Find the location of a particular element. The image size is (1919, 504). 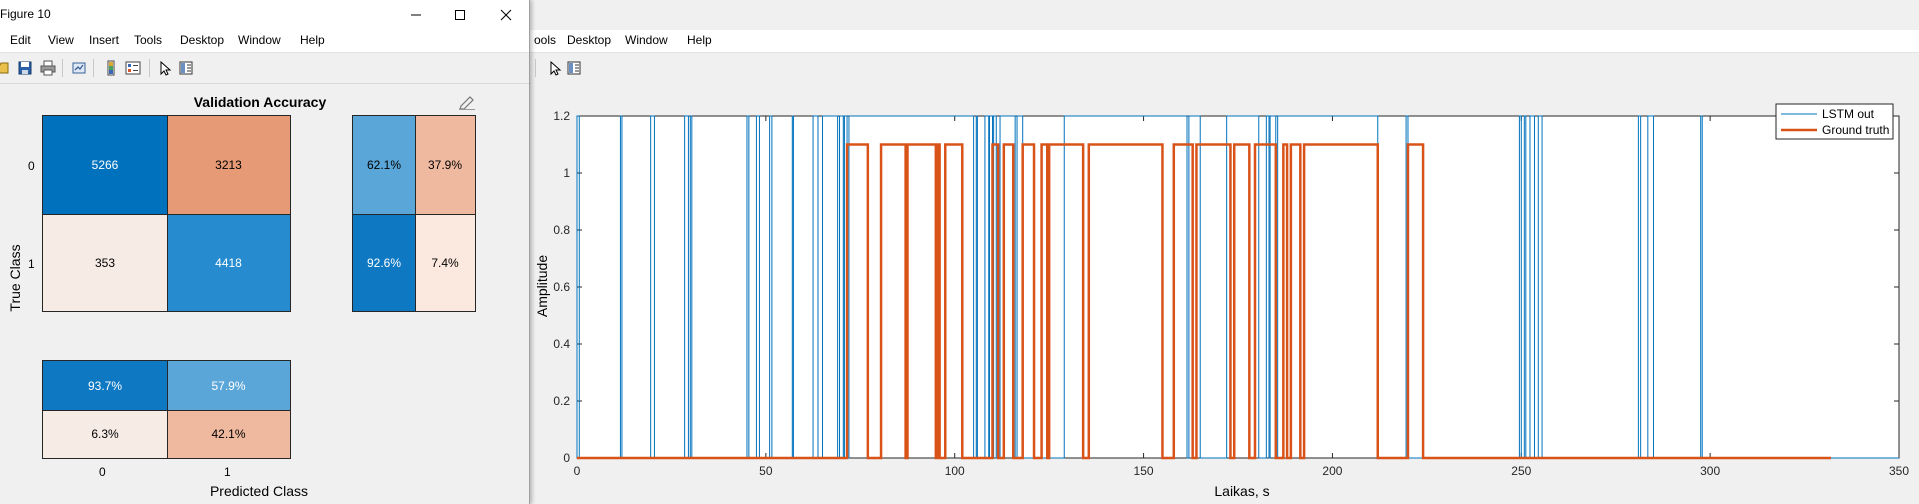

chart-title: Validation Accuracy is located at coordinates (260, 102).